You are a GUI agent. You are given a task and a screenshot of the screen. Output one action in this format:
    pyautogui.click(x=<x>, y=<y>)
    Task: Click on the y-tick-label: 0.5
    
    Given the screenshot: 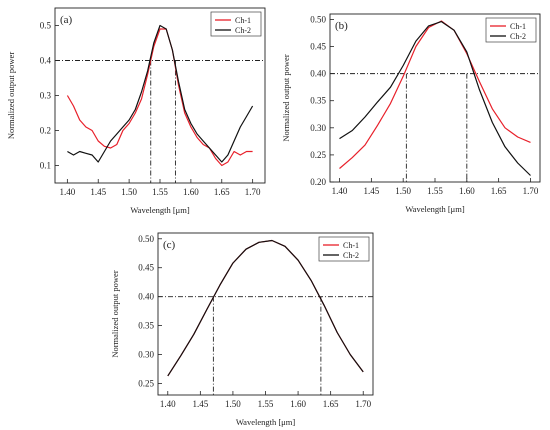 What is the action you would take?
    pyautogui.click(x=46, y=26)
    